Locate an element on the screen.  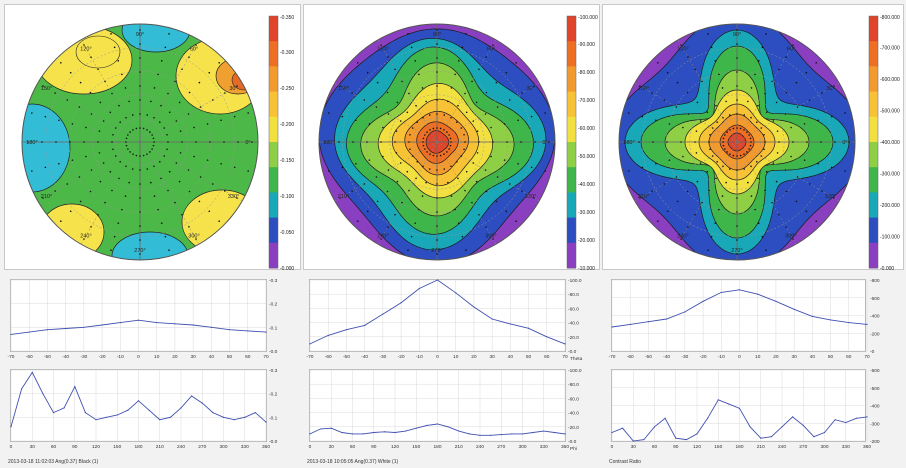
angle-label: 270° is located at coordinates (736, 251).